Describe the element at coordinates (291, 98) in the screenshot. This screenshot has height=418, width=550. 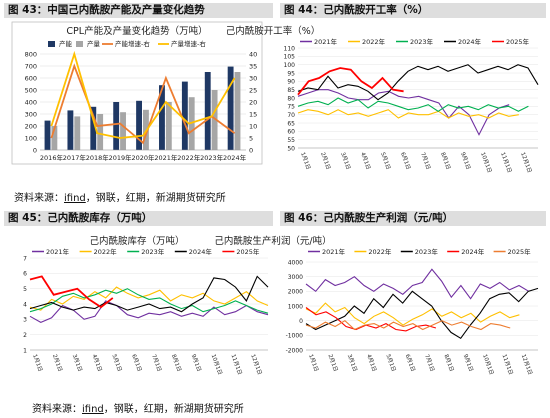
I see `y-tick-label: 80` at that location.